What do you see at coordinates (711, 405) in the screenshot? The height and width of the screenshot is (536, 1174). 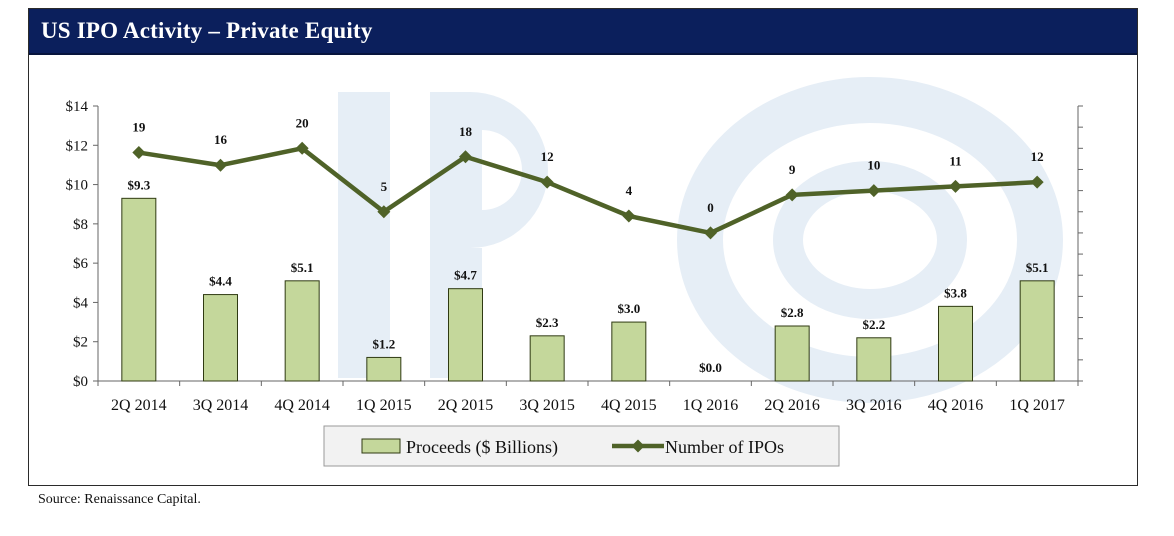 I see `x-axis-tick-label: 1Q 2016` at bounding box center [711, 405].